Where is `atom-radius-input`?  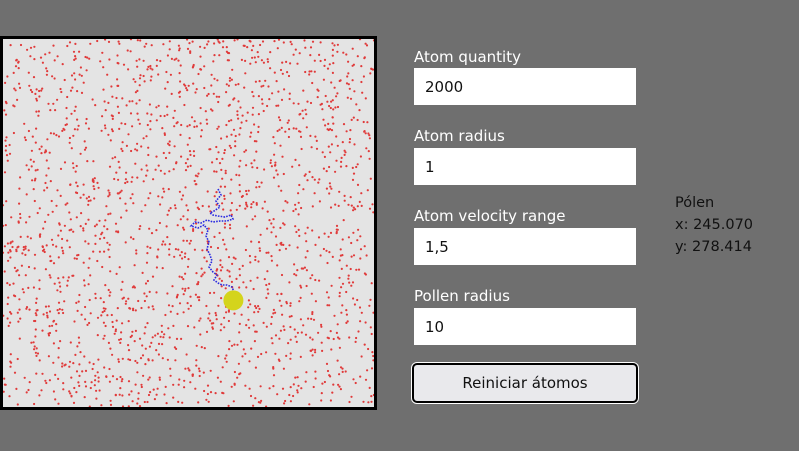 atom-radius-input is located at coordinates (525, 166).